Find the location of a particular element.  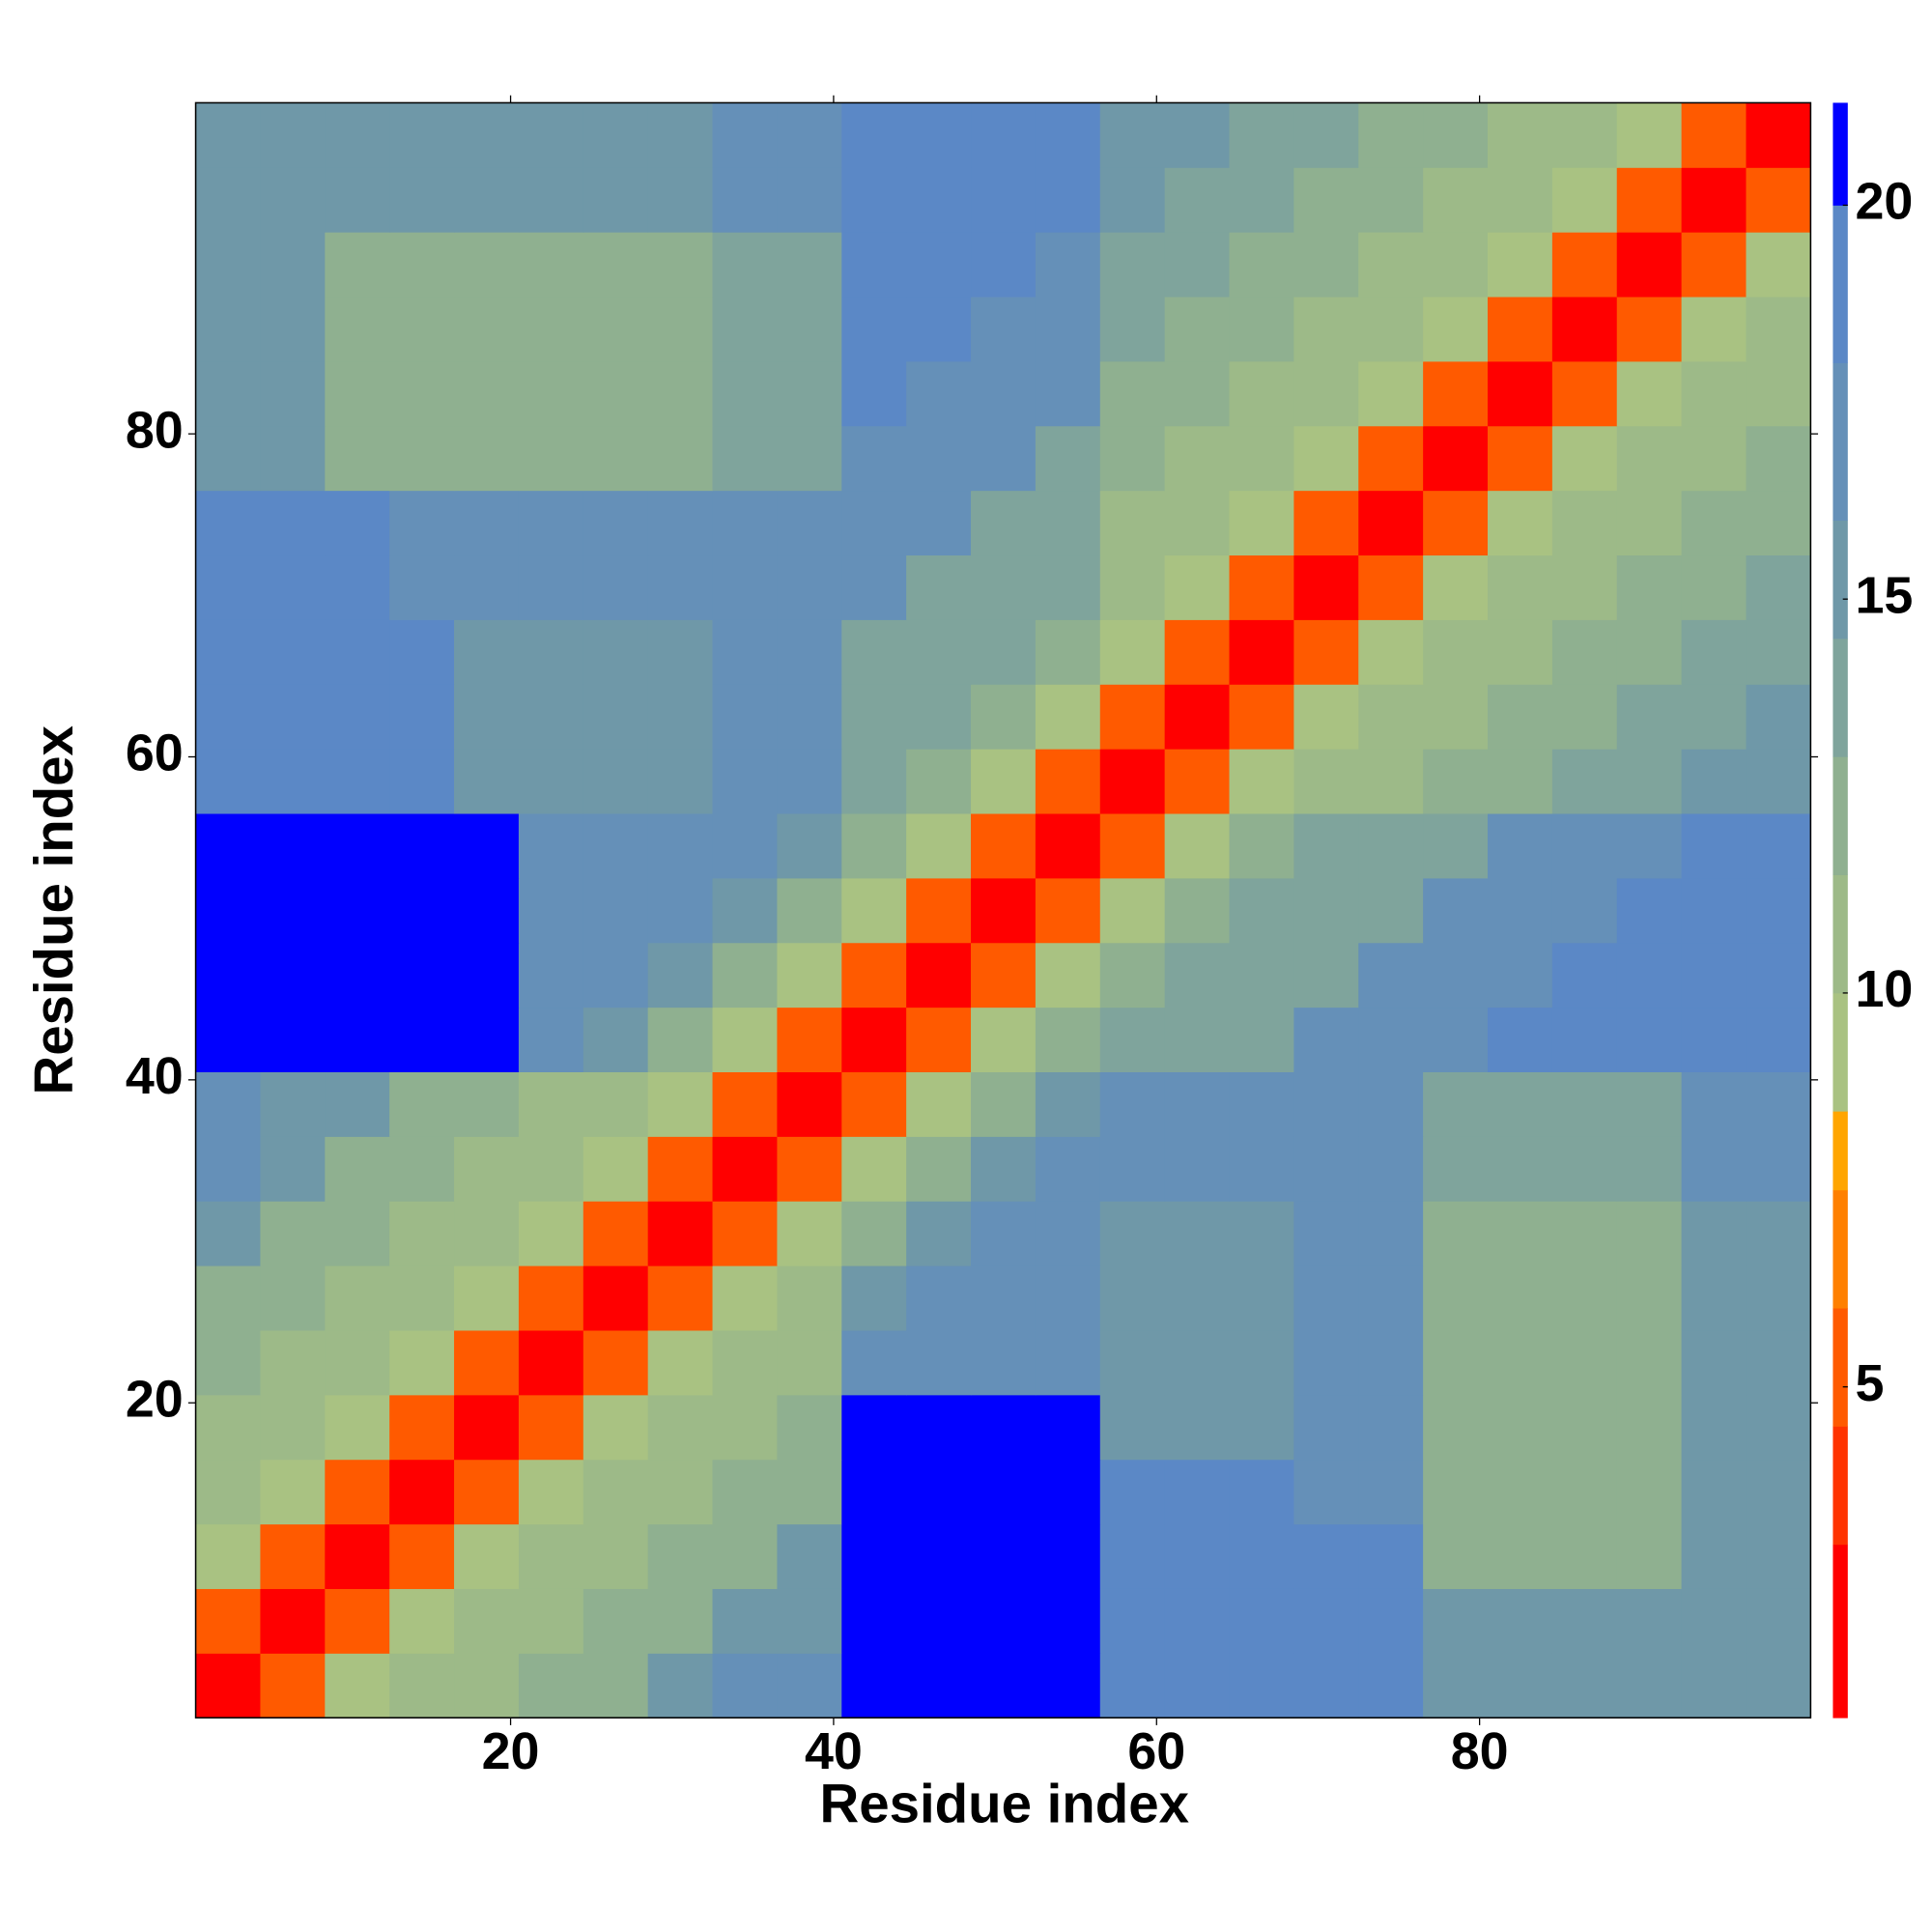

x-tick-label: 40 is located at coordinates (834, 1751).